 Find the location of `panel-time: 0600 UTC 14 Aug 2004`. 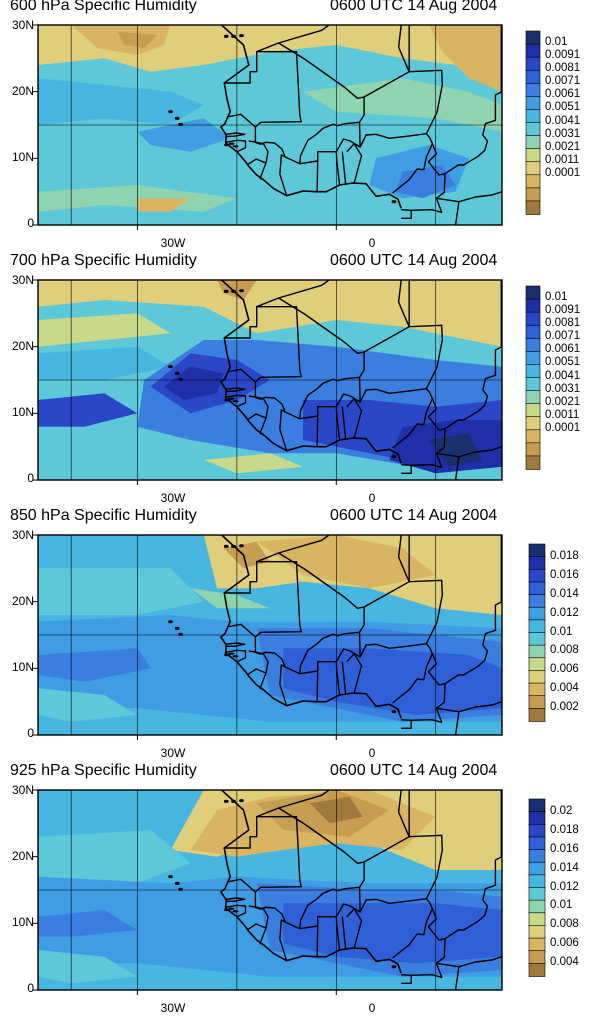

panel-time: 0600 UTC 14 Aug 2004 is located at coordinates (414, 770).